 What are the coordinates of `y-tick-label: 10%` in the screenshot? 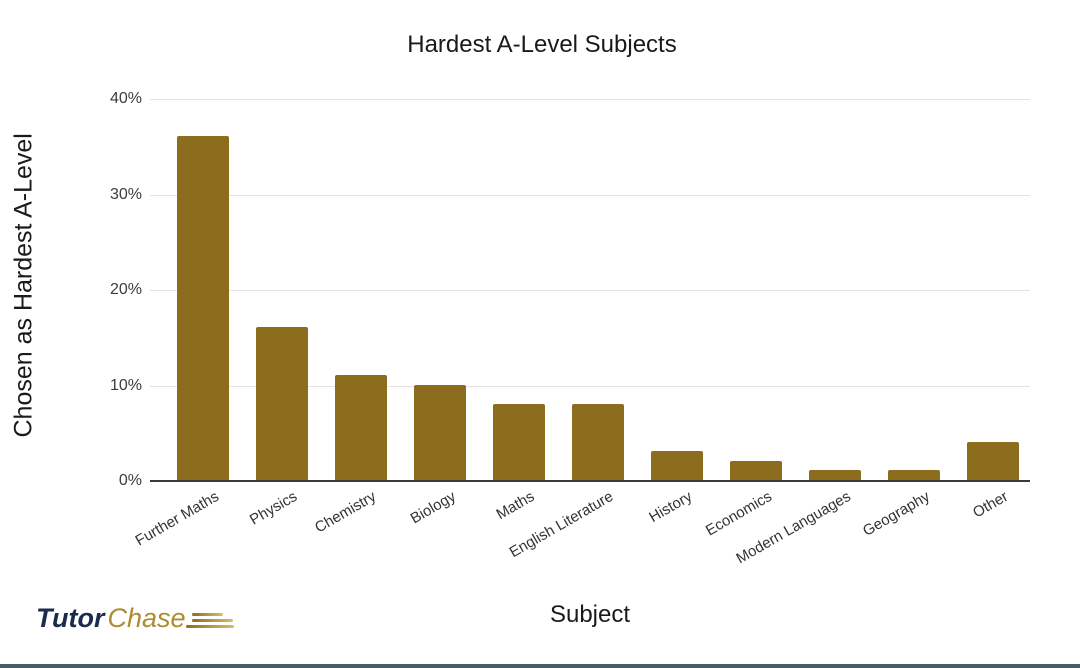 It's located at (125, 385).